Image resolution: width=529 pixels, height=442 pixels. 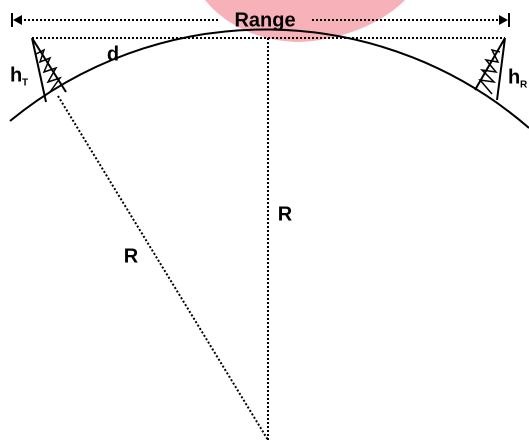 I want to click on r-diagonal-label: R, so click(x=131, y=256).